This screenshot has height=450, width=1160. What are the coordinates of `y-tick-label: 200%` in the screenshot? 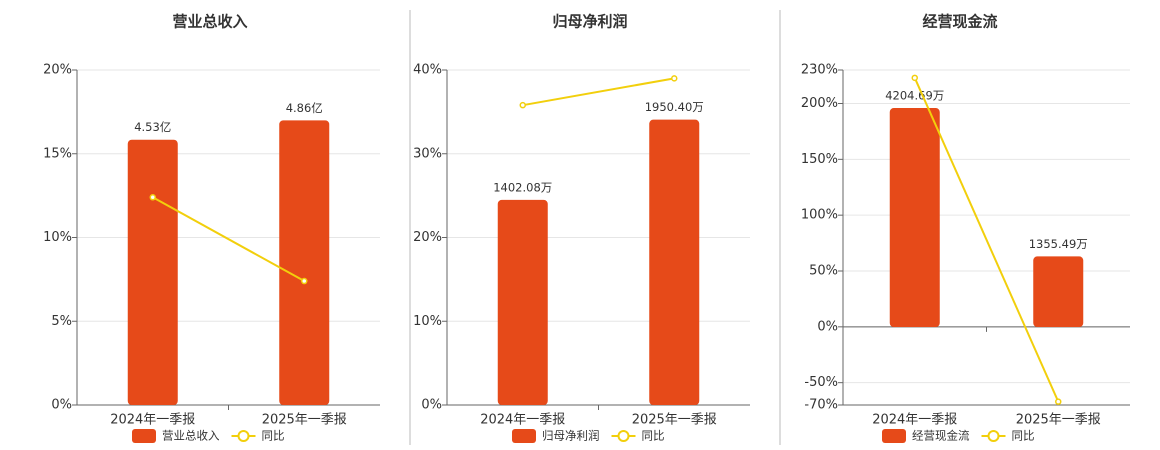 It's located at (819, 103).